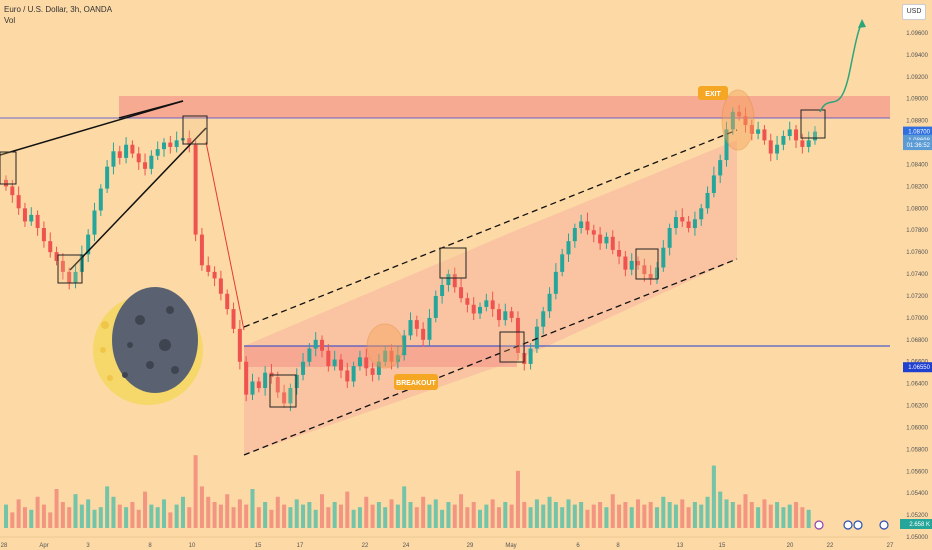 This screenshot has width=932, height=550. What do you see at coordinates (151, 109) in the screenshot?
I see `wedge-top-line` at bounding box center [151, 109].